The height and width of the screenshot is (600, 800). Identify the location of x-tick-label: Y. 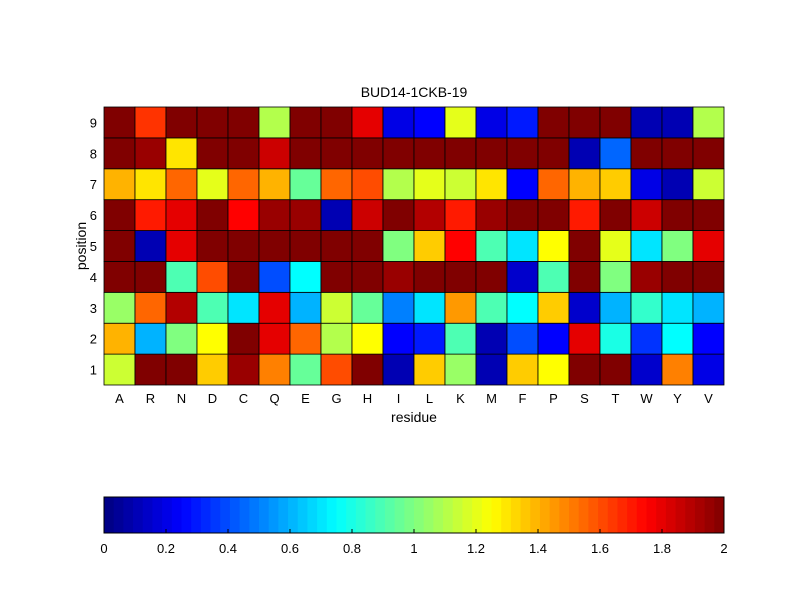
(677, 398).